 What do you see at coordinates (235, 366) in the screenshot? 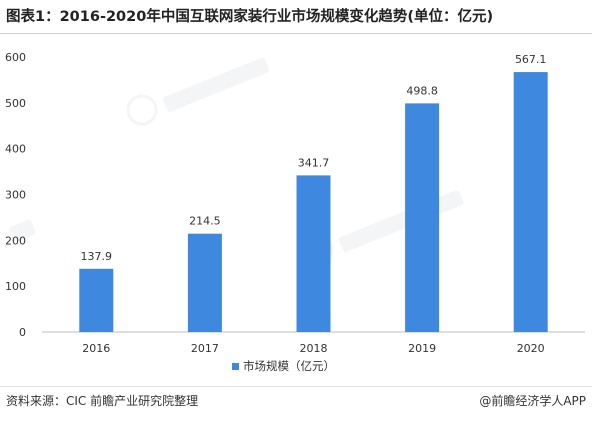
I see `legend-swatch` at bounding box center [235, 366].